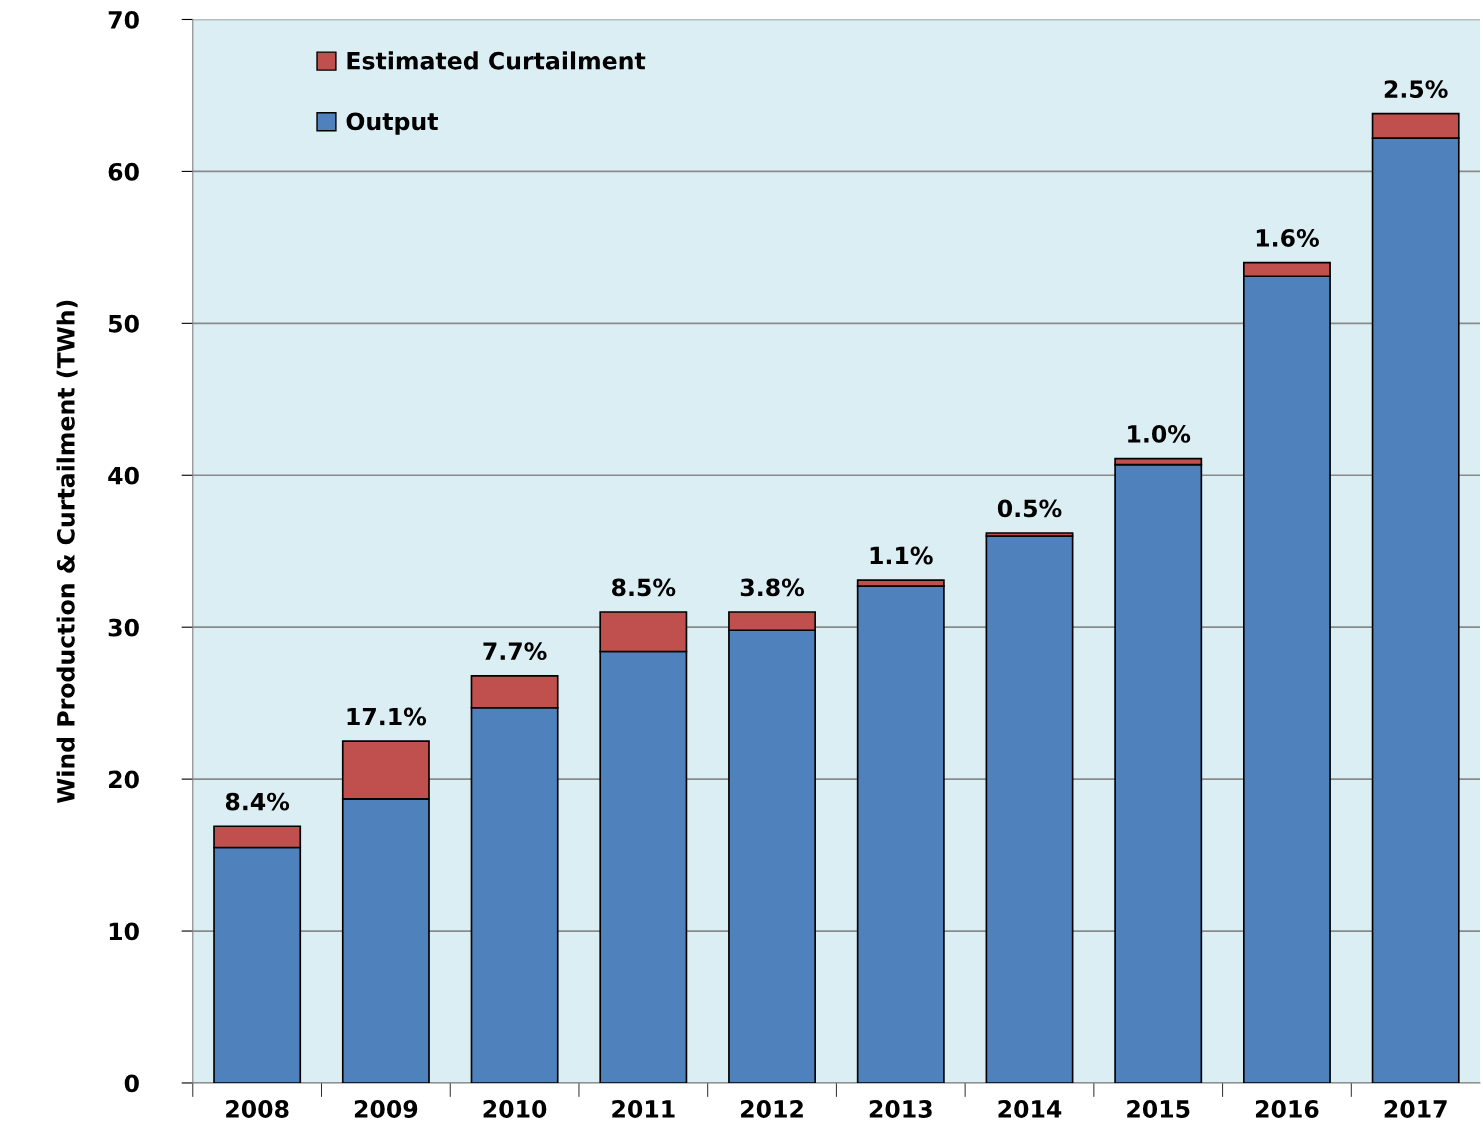  Describe the element at coordinates (392, 123) in the screenshot. I see `legend-label: Output` at that location.